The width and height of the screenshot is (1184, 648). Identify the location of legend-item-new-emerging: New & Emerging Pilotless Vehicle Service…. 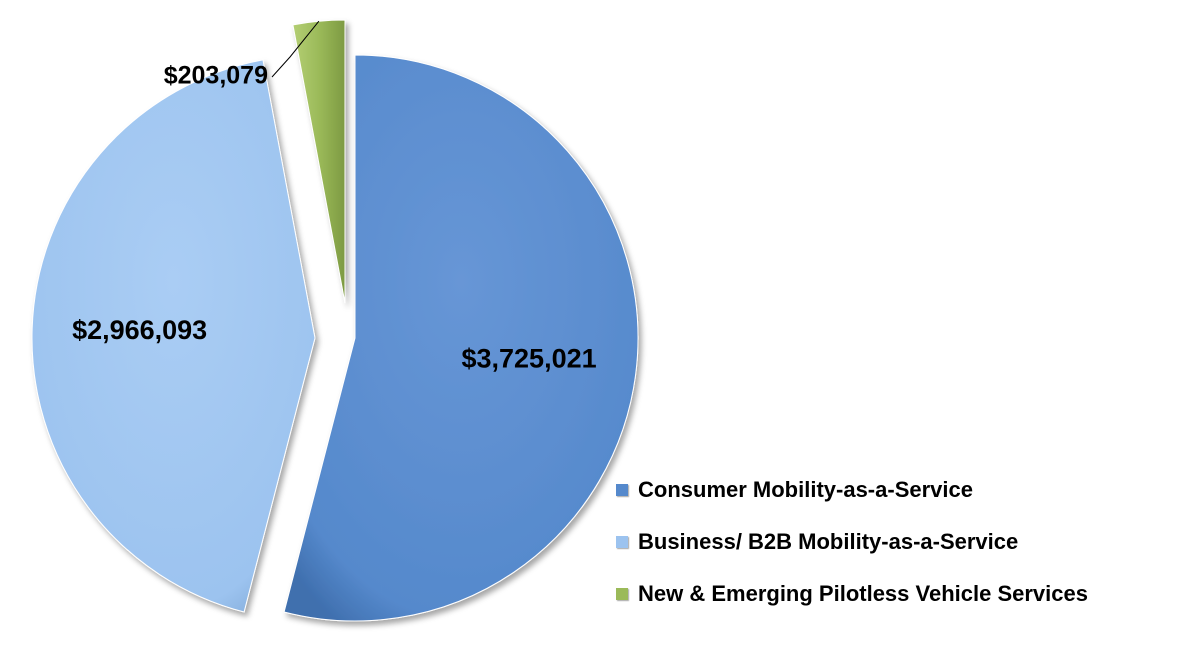
(852, 594).